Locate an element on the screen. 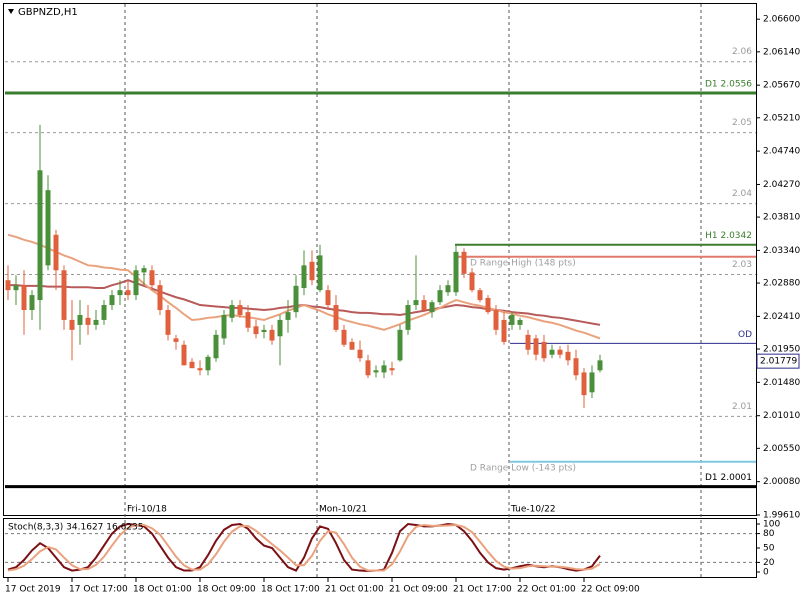  level-label: H1 2.0342 is located at coordinates (728, 236).